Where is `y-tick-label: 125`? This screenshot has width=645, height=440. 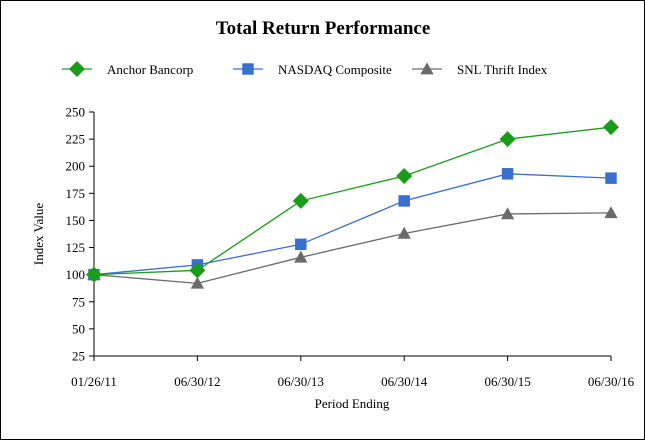
y-tick-label: 125 is located at coordinates (76, 247).